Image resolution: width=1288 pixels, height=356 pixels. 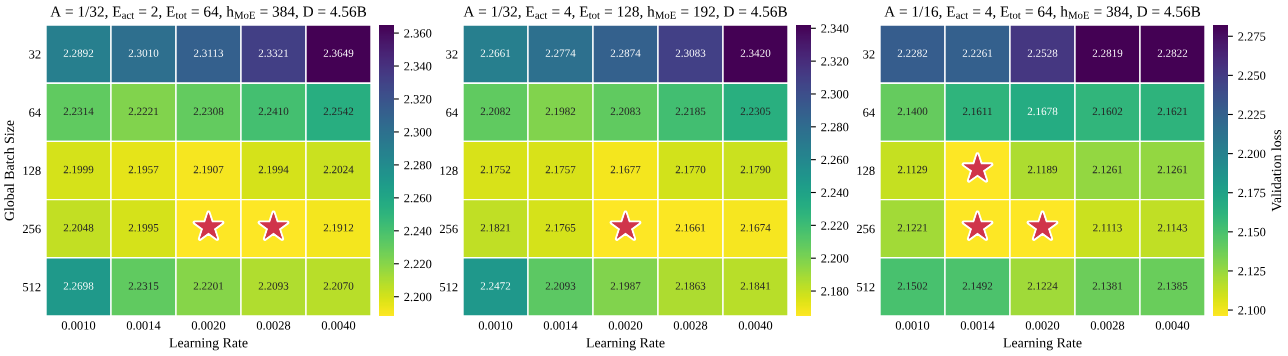 What do you see at coordinates (912, 228) in the screenshot?
I see `data-label: 2.1221` at bounding box center [912, 228].